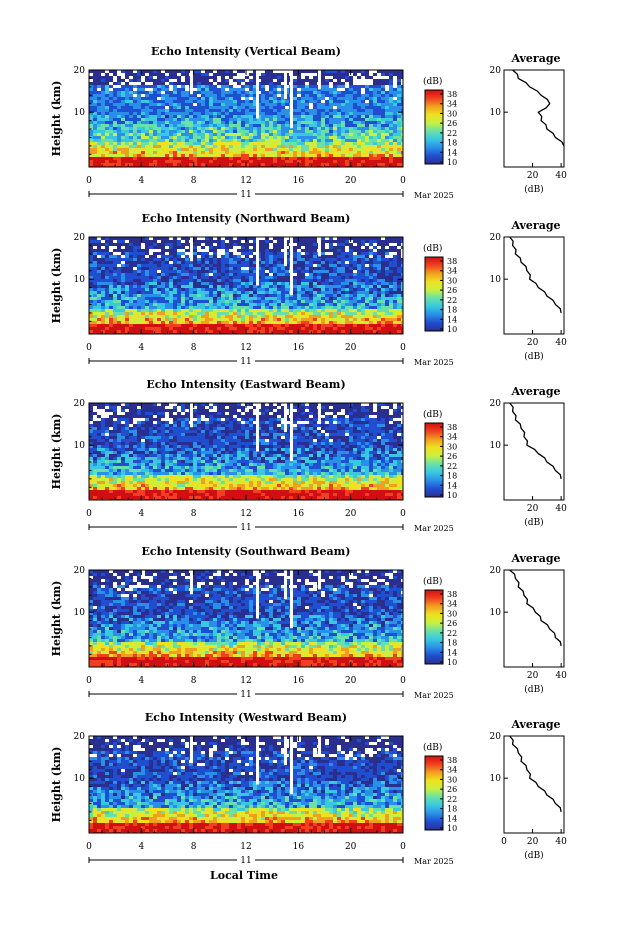  Describe the element at coordinates (246, 285) in the screenshot. I see `heatmap-cells` at that location.